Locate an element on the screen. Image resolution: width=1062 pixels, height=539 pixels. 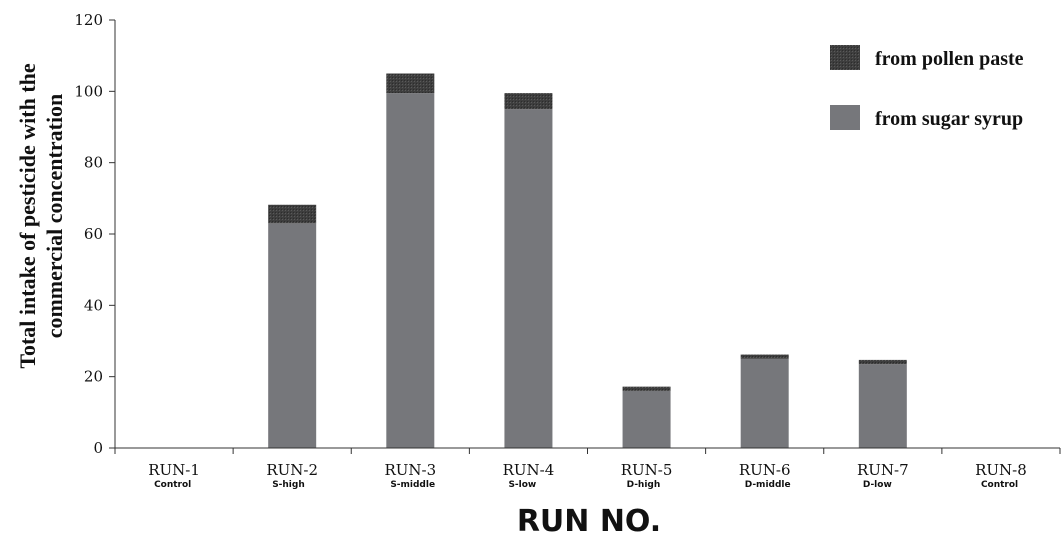
x-tick-label: RUN-5 is located at coordinates (647, 470).